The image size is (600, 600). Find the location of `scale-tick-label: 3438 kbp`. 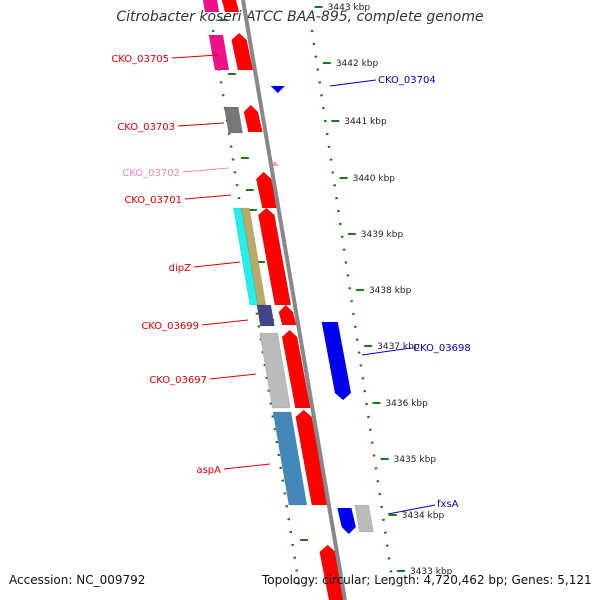

scale-tick-label: 3438 kbp is located at coordinates (390, 291).